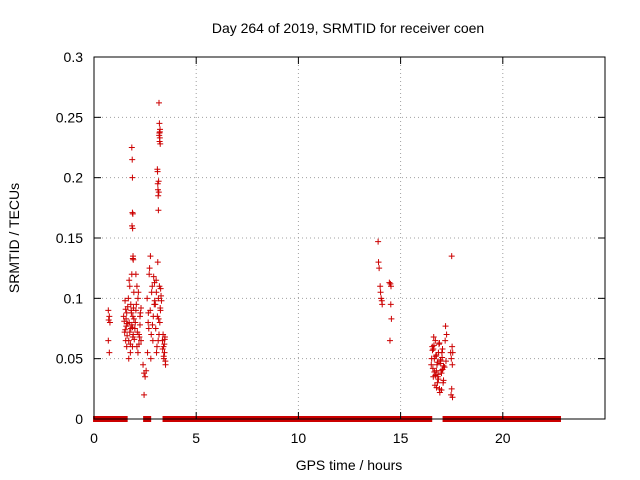  What do you see at coordinates (196, 438) in the screenshot?
I see `x-tick-label: 5` at bounding box center [196, 438].